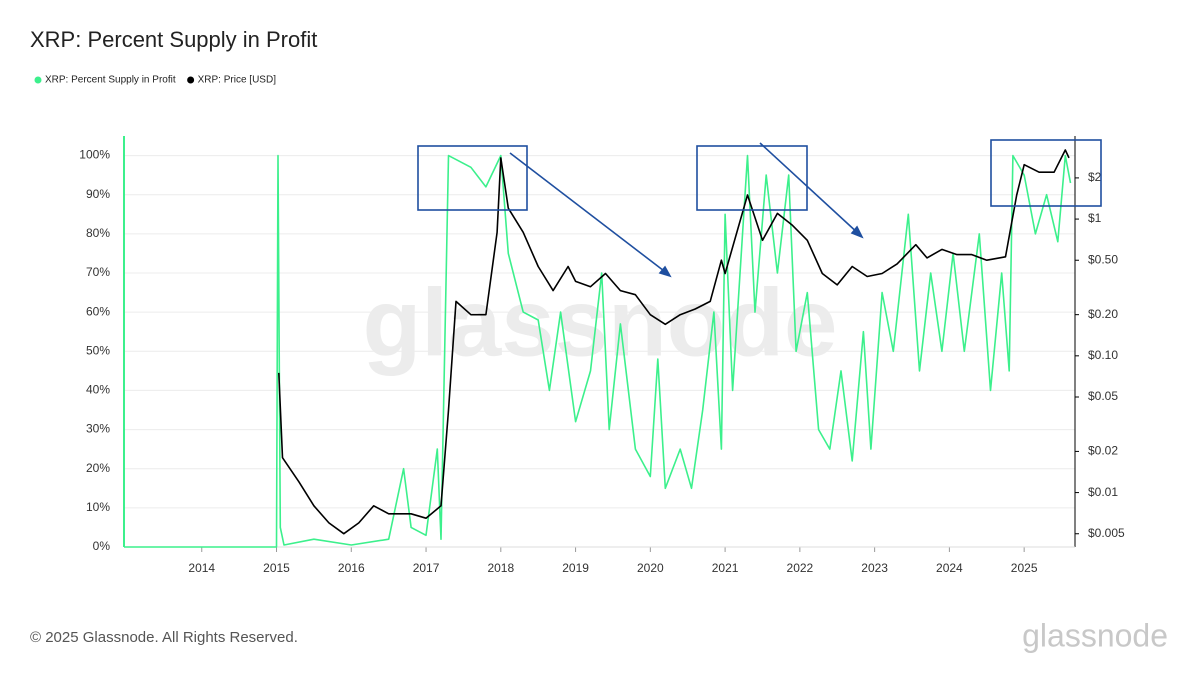  Describe the element at coordinates (98, 194) in the screenshot. I see `y-tick-label: 90%` at that location.